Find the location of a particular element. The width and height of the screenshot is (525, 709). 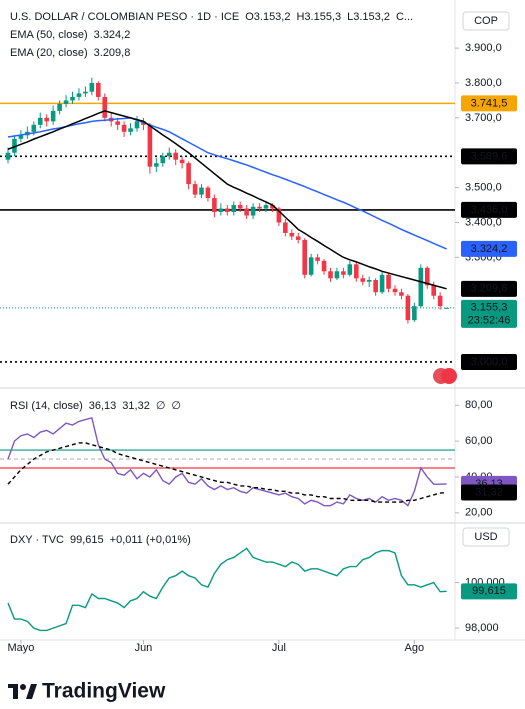

legend-text: RSI (14, close) is located at coordinates (46, 406).